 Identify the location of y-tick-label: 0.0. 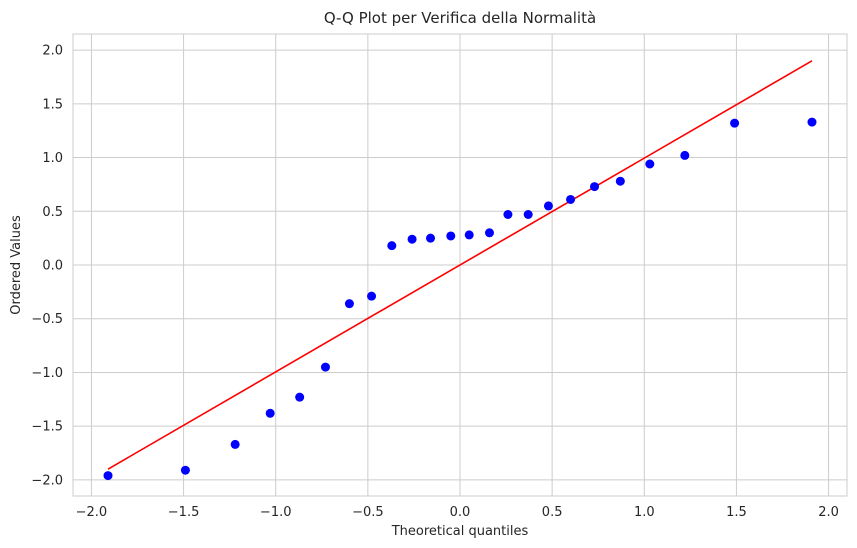
(52, 266).